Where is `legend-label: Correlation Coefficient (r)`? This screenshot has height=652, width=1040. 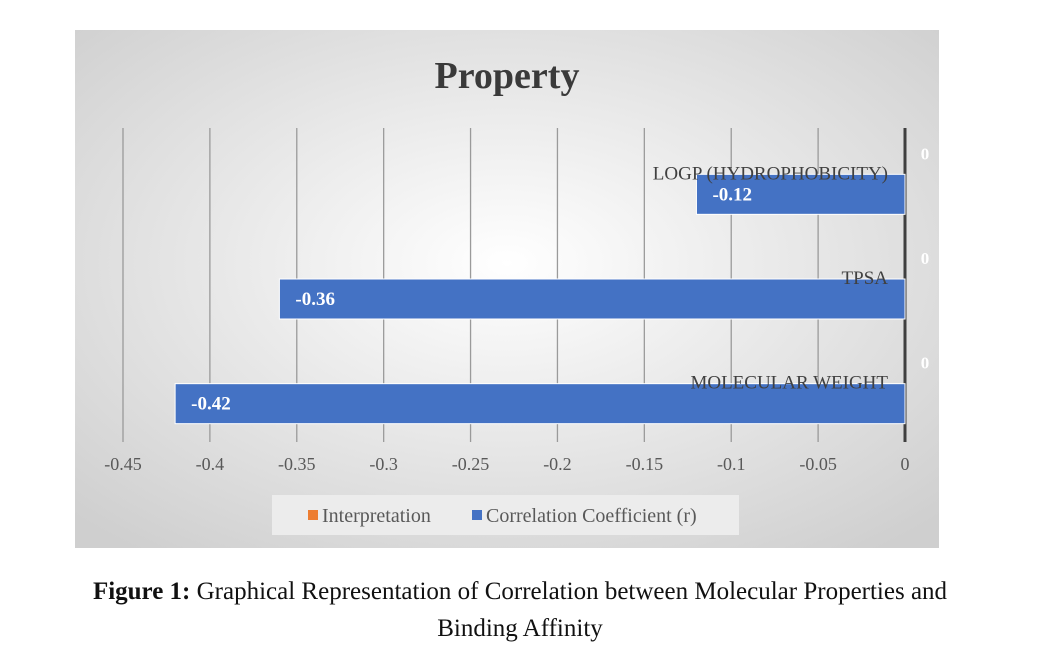 legend-label: Correlation Coefficient (r) is located at coordinates (591, 516).